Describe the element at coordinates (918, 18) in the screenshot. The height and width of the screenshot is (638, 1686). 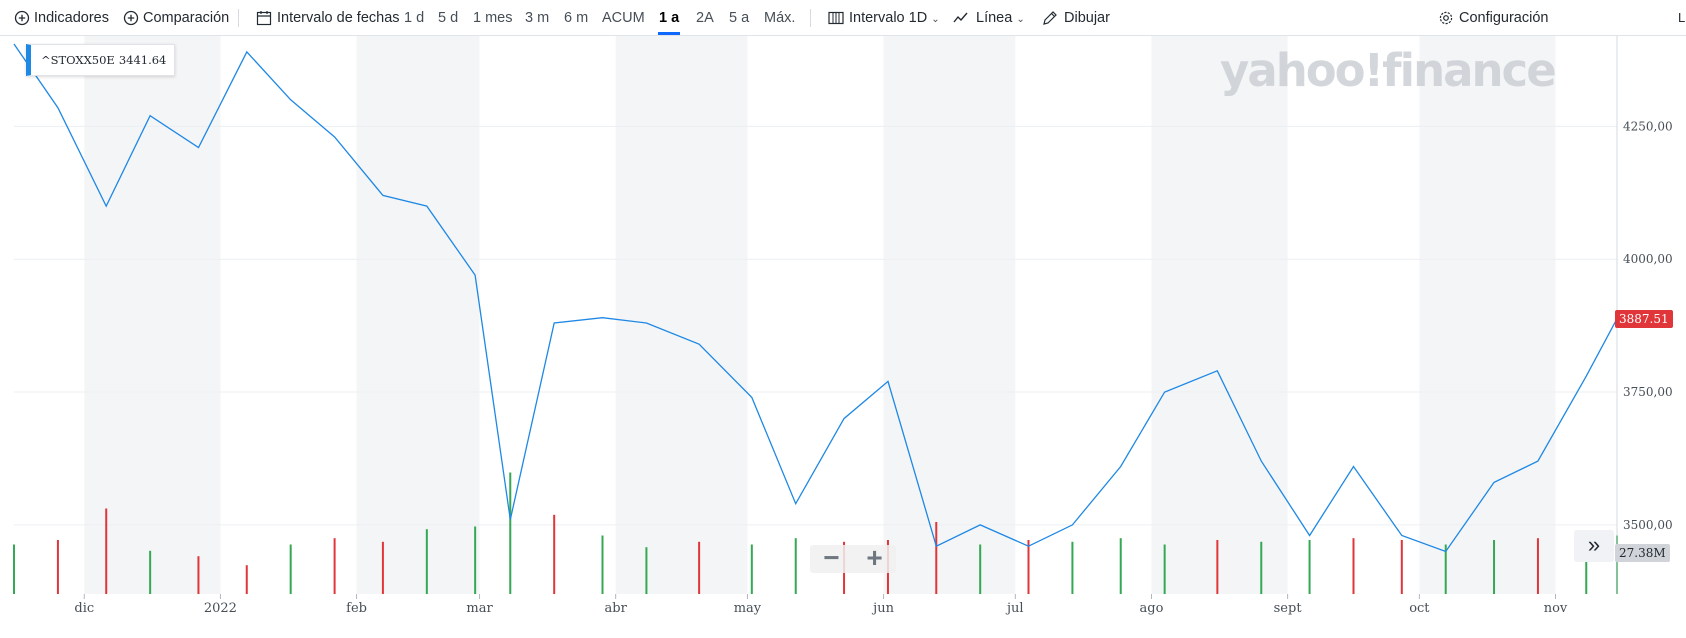
I see `interval-value: 1D` at that location.